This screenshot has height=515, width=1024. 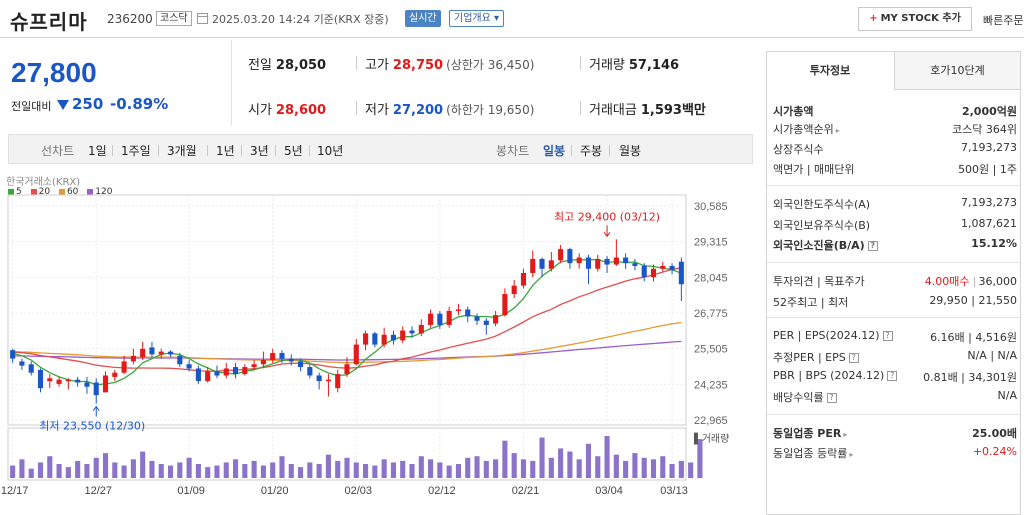 What do you see at coordinates (591, 151) in the screenshot?
I see `candle-weekly: 주봉` at bounding box center [591, 151].